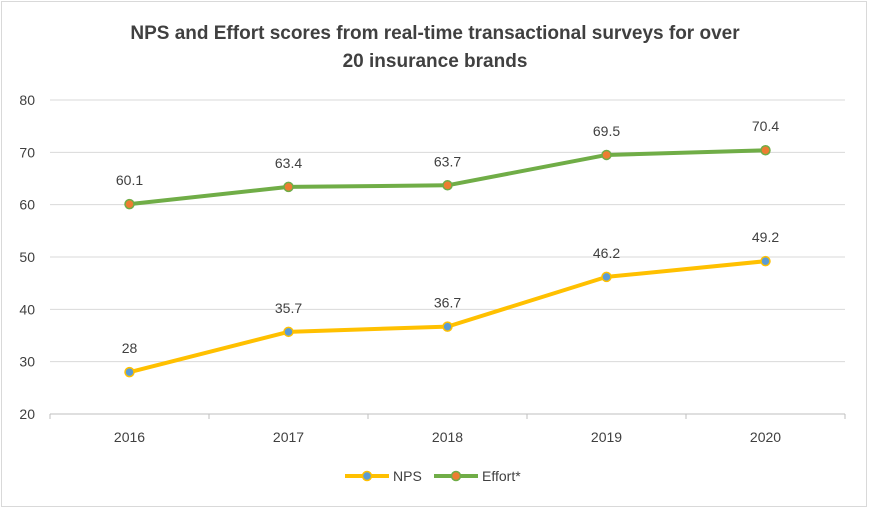 The image size is (870, 510). I want to click on data-label-effort-2017: 63.4, so click(288, 163).